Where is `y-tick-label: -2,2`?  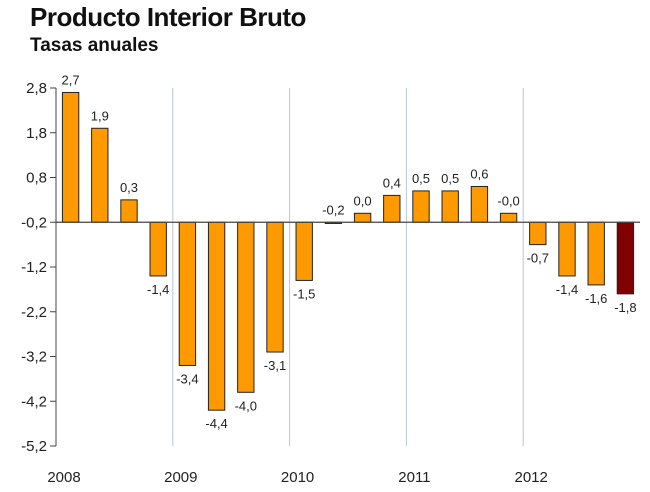 y-tick-label: -2,2 is located at coordinates (34, 312).